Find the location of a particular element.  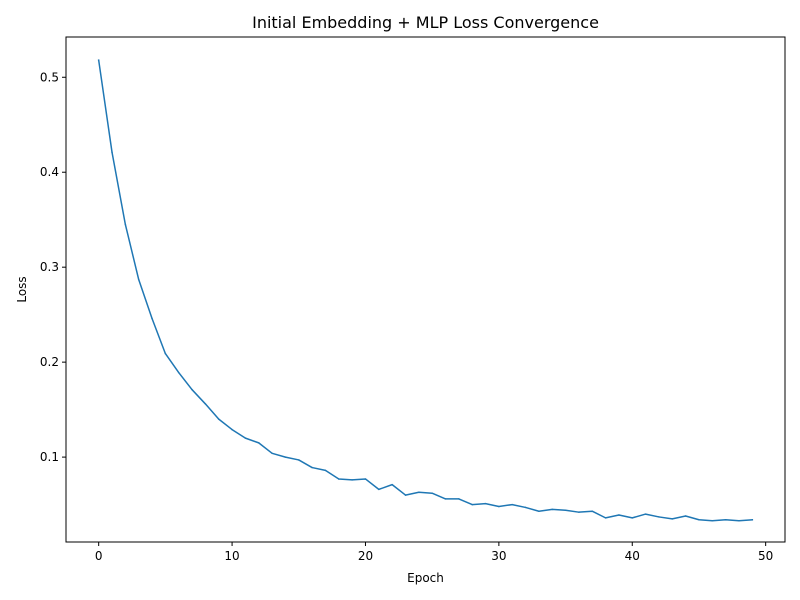

chart-title: Initial Embedding + MLP Loss Convergence is located at coordinates (425, 22).